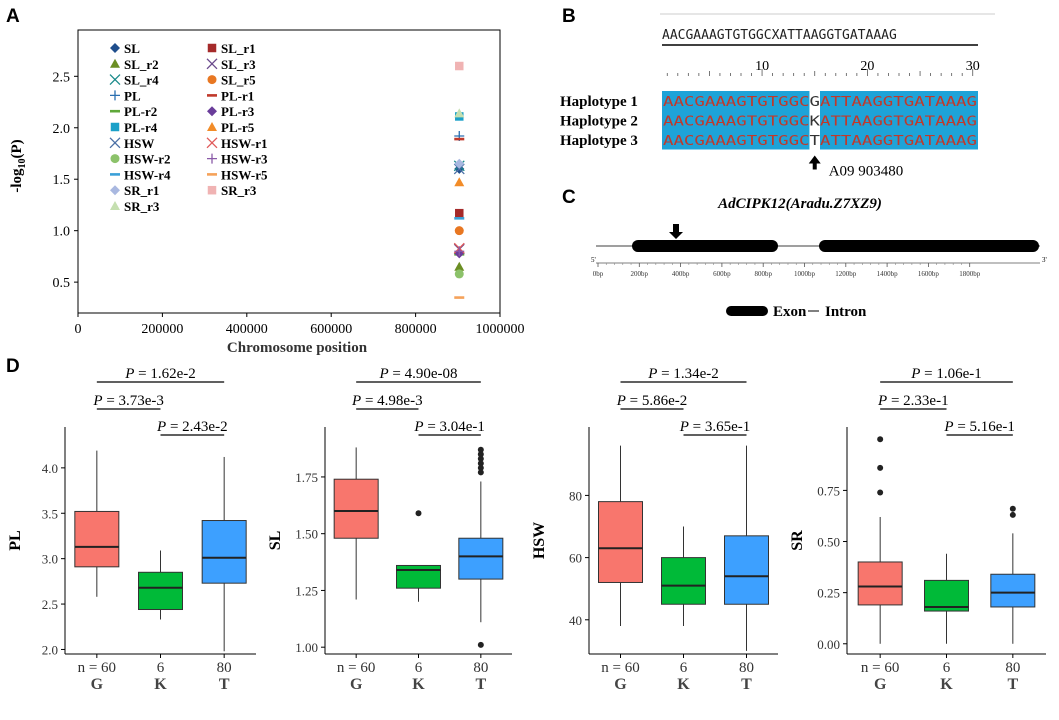 Image resolution: width=1059 pixels, height=720 pixels. Describe the element at coordinates (192, 427) in the screenshot. I see `p-value-label: P = 2.43e-2` at that location.